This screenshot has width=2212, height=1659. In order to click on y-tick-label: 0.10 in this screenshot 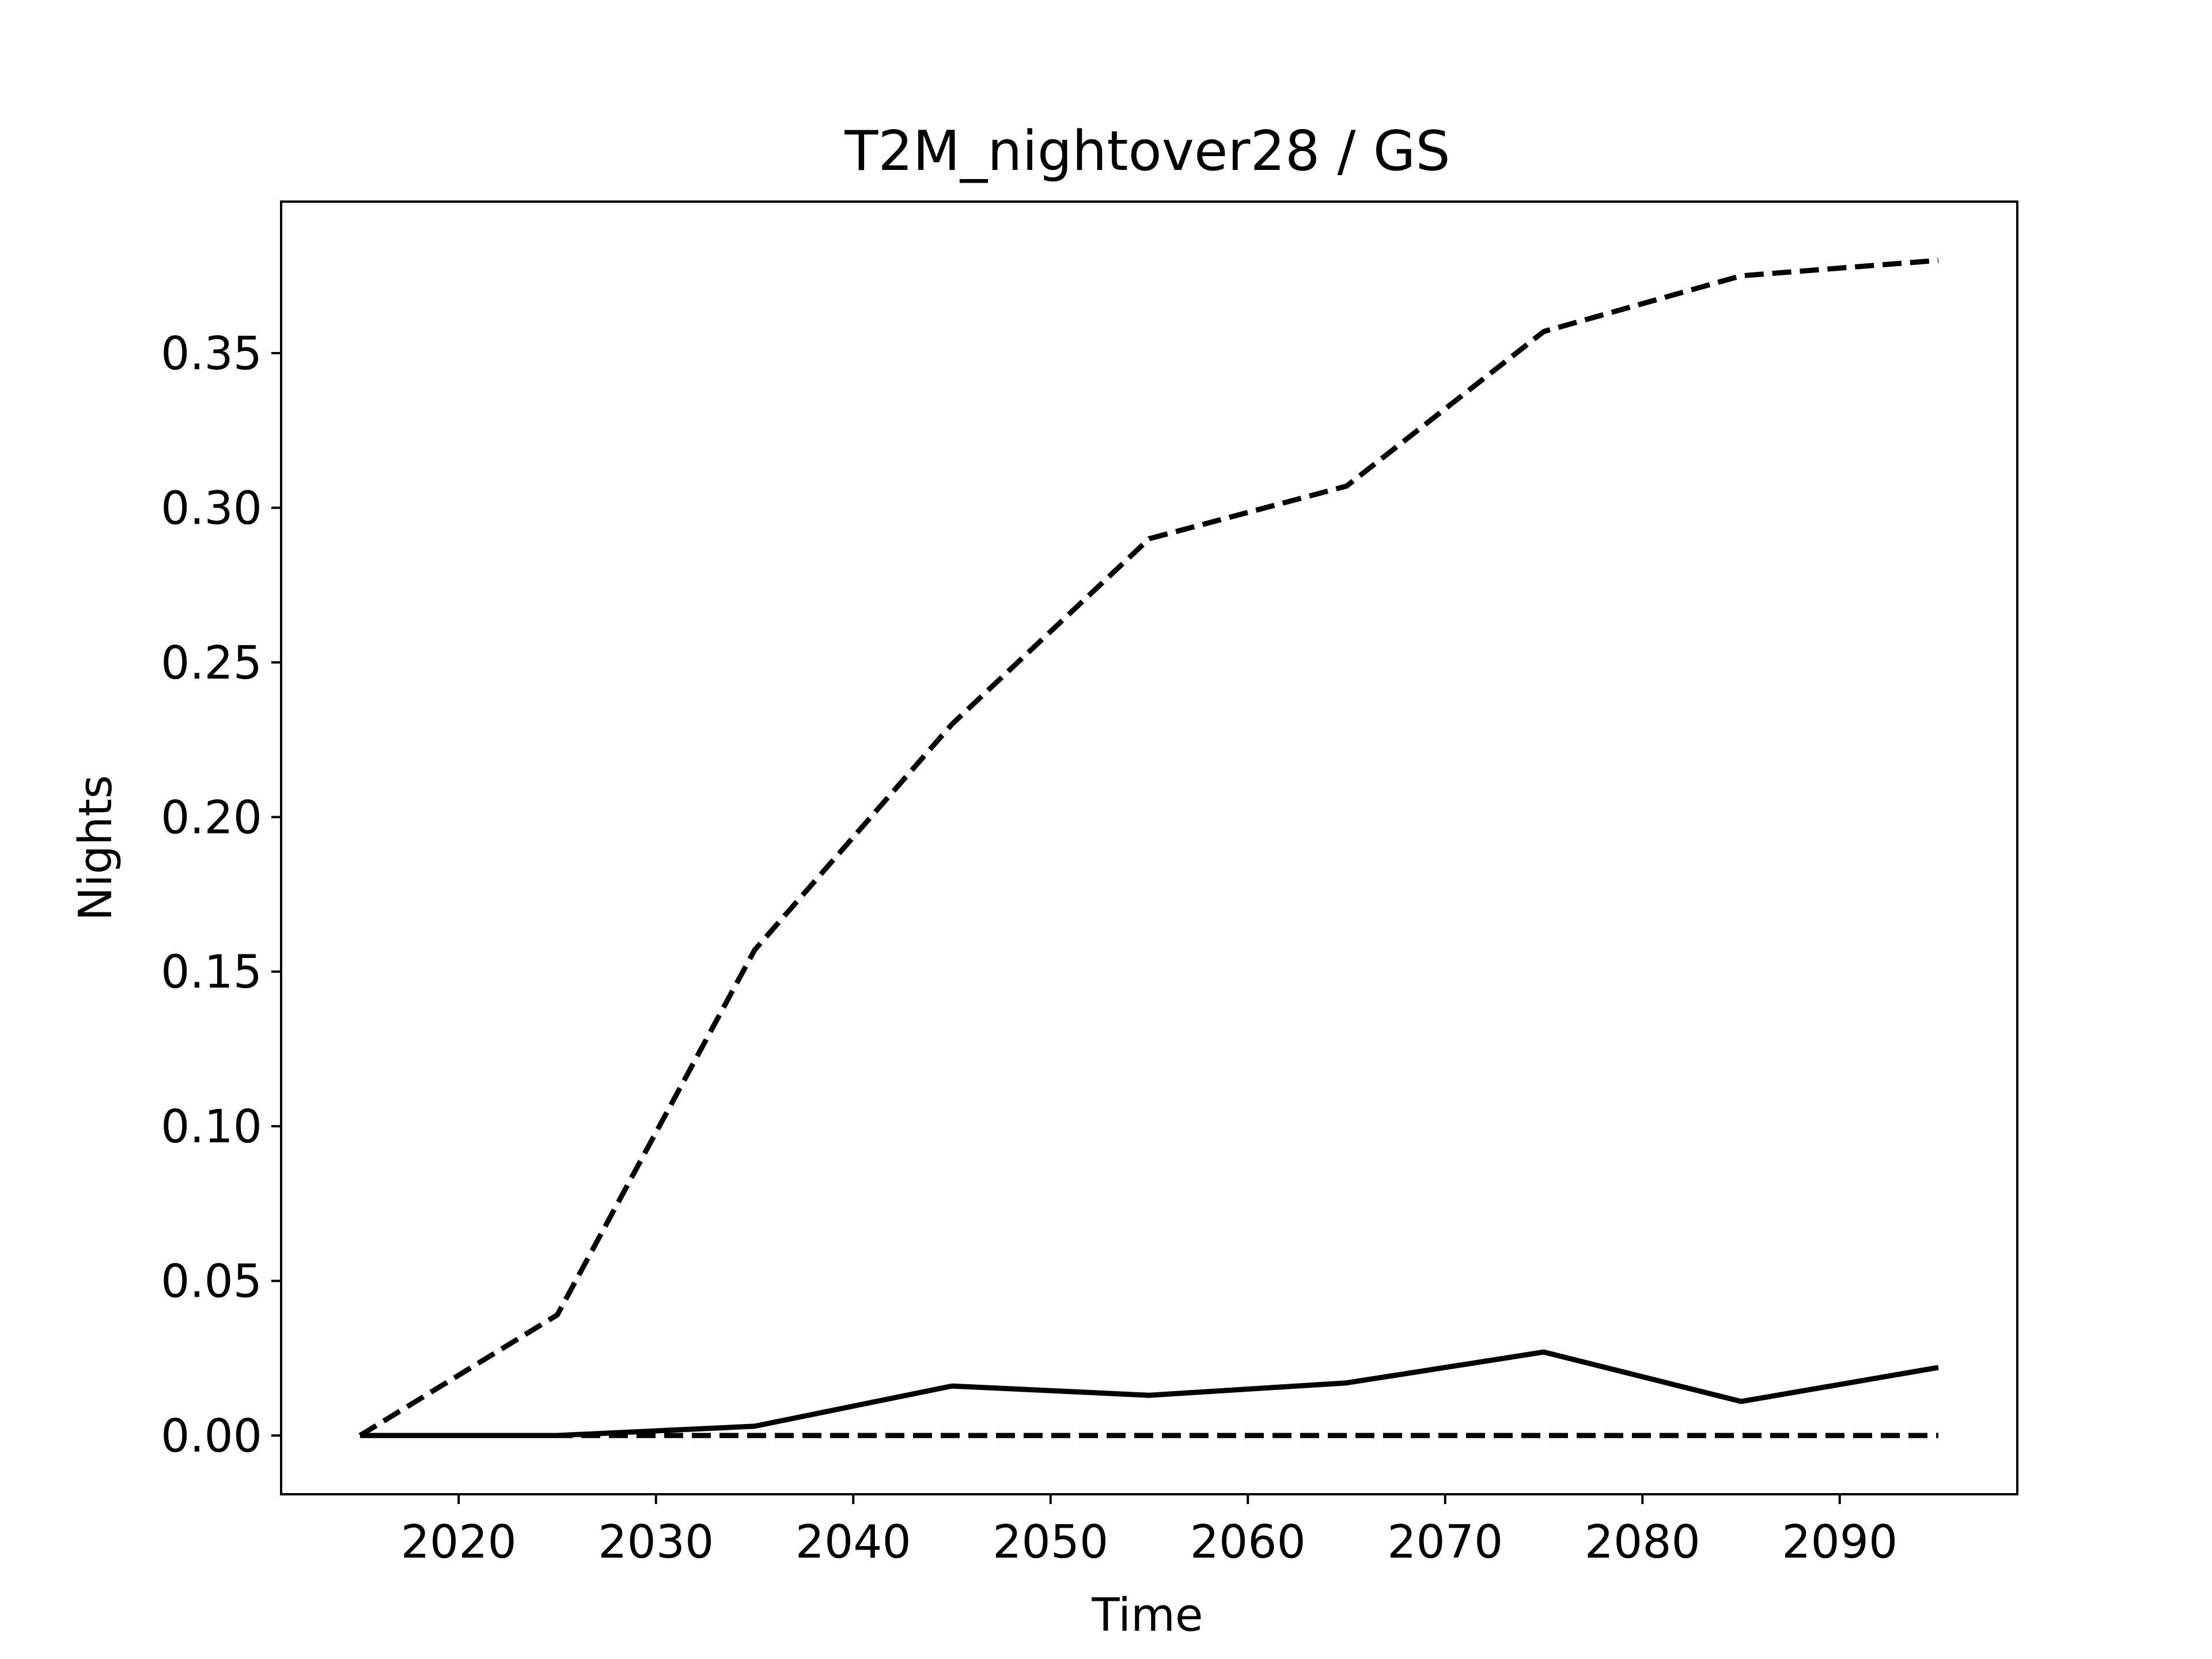, I will do `click(211, 1126)`.